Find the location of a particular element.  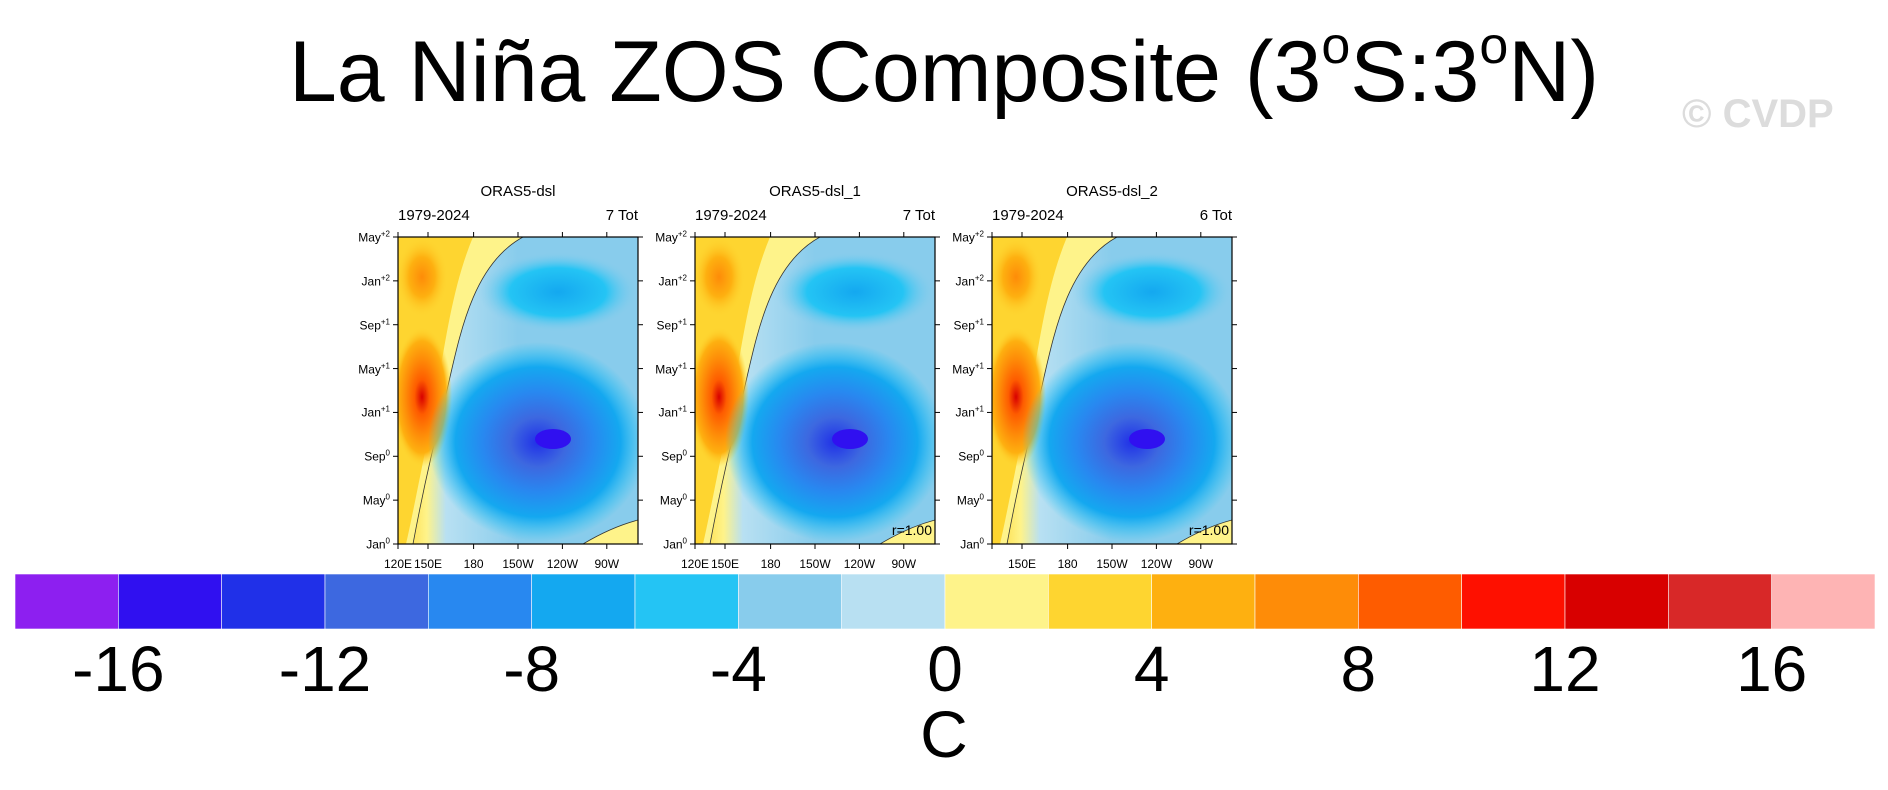

panel-title: ORAS5-dsl_1 is located at coordinates (815, 191).